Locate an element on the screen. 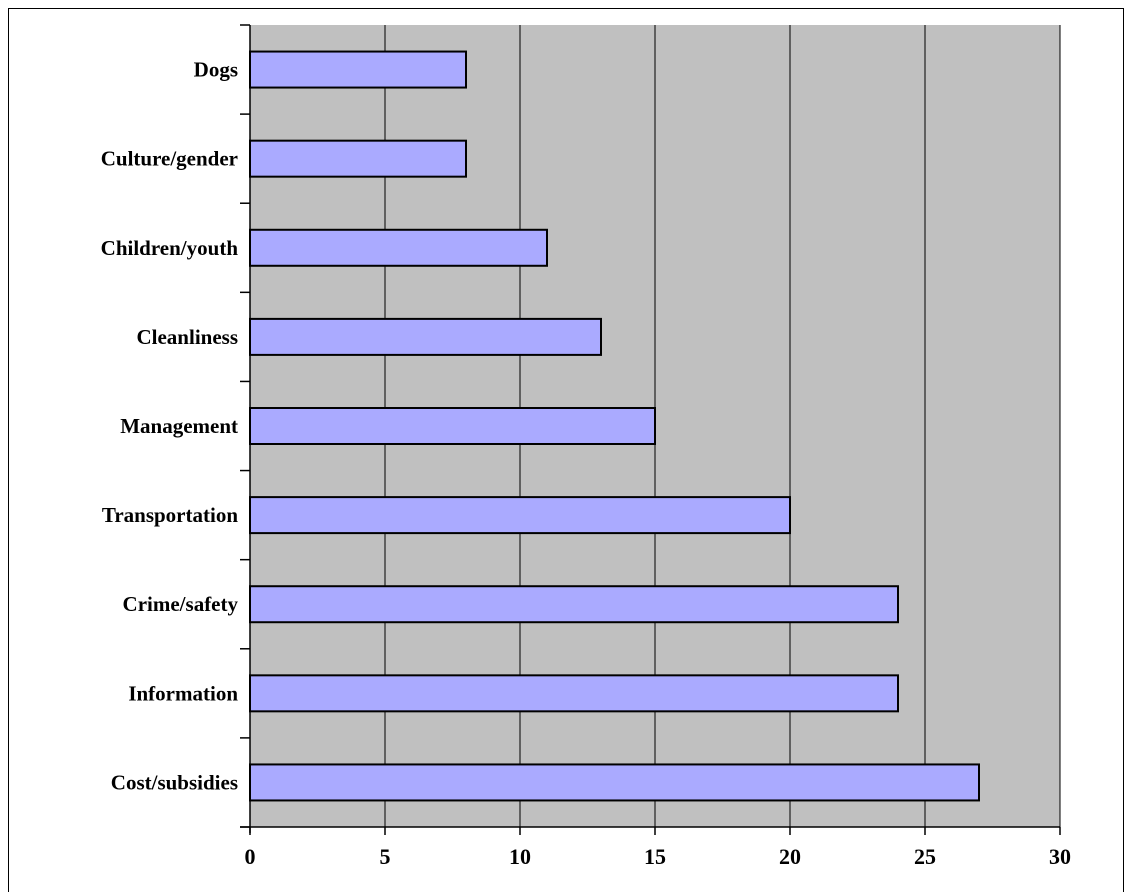 Image resolution: width=1128 pixels, height=894 pixels. category-label: Crime/safety is located at coordinates (181, 604).